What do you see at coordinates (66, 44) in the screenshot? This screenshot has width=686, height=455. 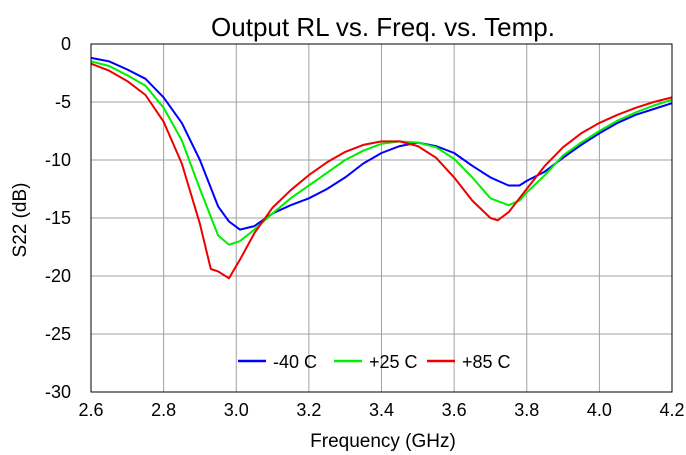 I see `y-tick-label: 0` at bounding box center [66, 44].